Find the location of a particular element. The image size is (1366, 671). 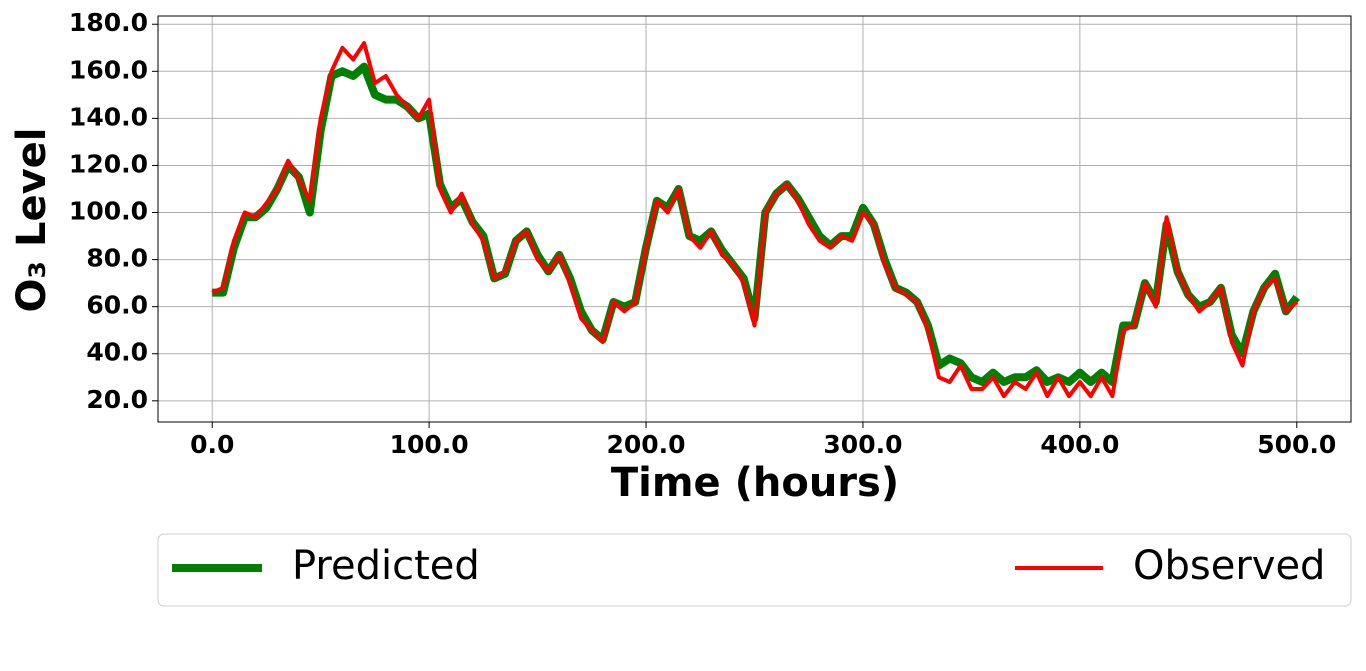

y-tick-label: 40.0 is located at coordinates (117, 352).